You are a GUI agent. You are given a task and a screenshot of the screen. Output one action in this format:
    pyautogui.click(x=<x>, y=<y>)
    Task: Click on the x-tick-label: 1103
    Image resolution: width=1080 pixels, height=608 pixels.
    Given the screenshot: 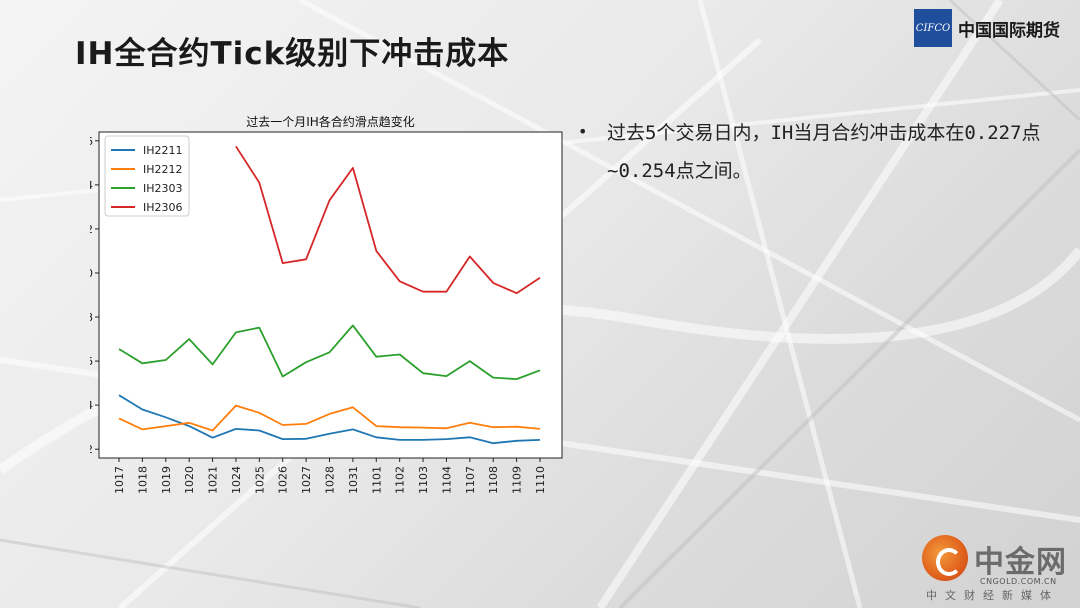 What is the action you would take?
    pyautogui.click(x=423, y=480)
    